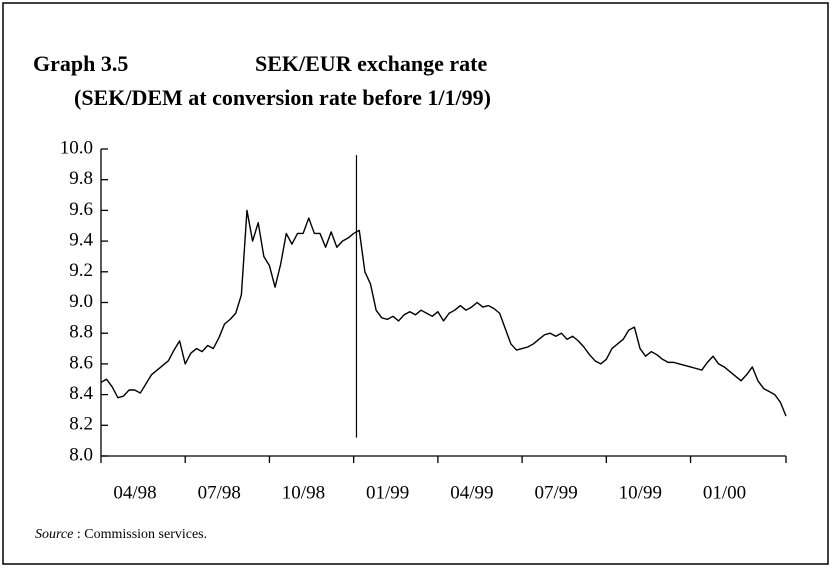 This screenshot has width=832, height=568. I want to click on source-label: Source, so click(54, 534).